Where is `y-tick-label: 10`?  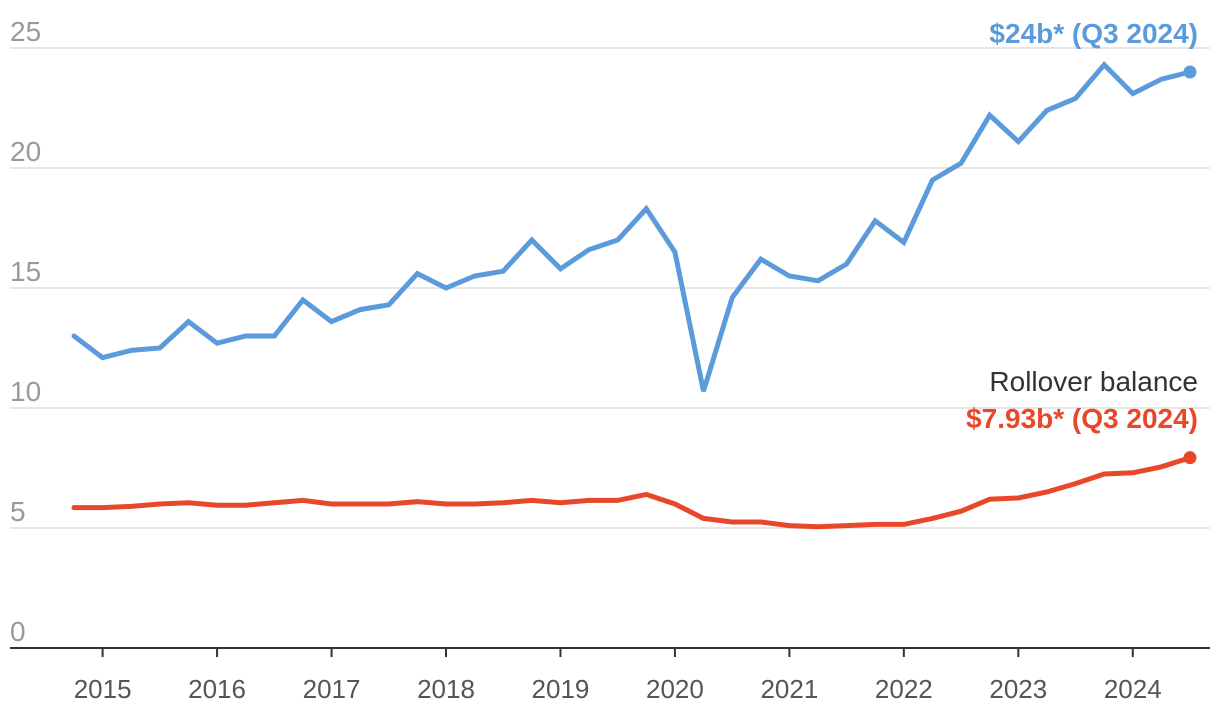 y-tick-label: 10 is located at coordinates (25, 391).